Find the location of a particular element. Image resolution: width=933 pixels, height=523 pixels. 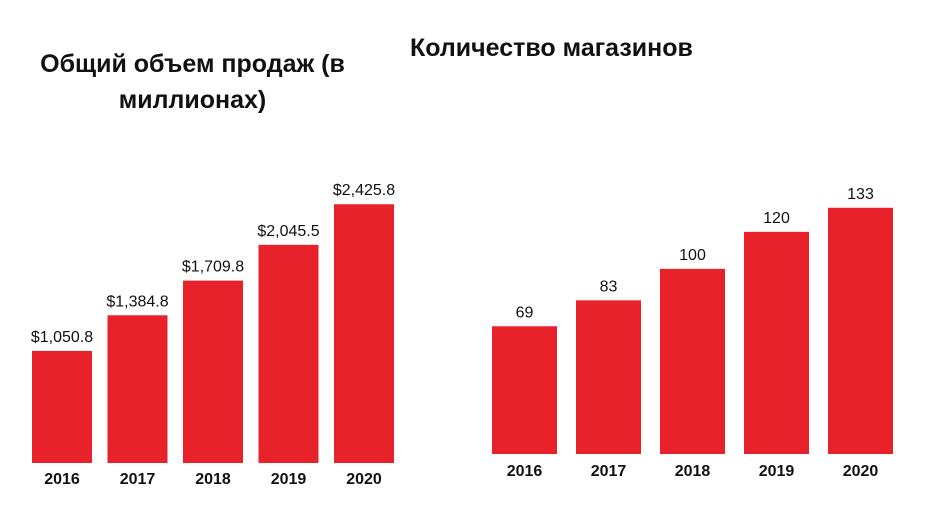

stores-value-label-2019: 120 is located at coordinates (776, 218).